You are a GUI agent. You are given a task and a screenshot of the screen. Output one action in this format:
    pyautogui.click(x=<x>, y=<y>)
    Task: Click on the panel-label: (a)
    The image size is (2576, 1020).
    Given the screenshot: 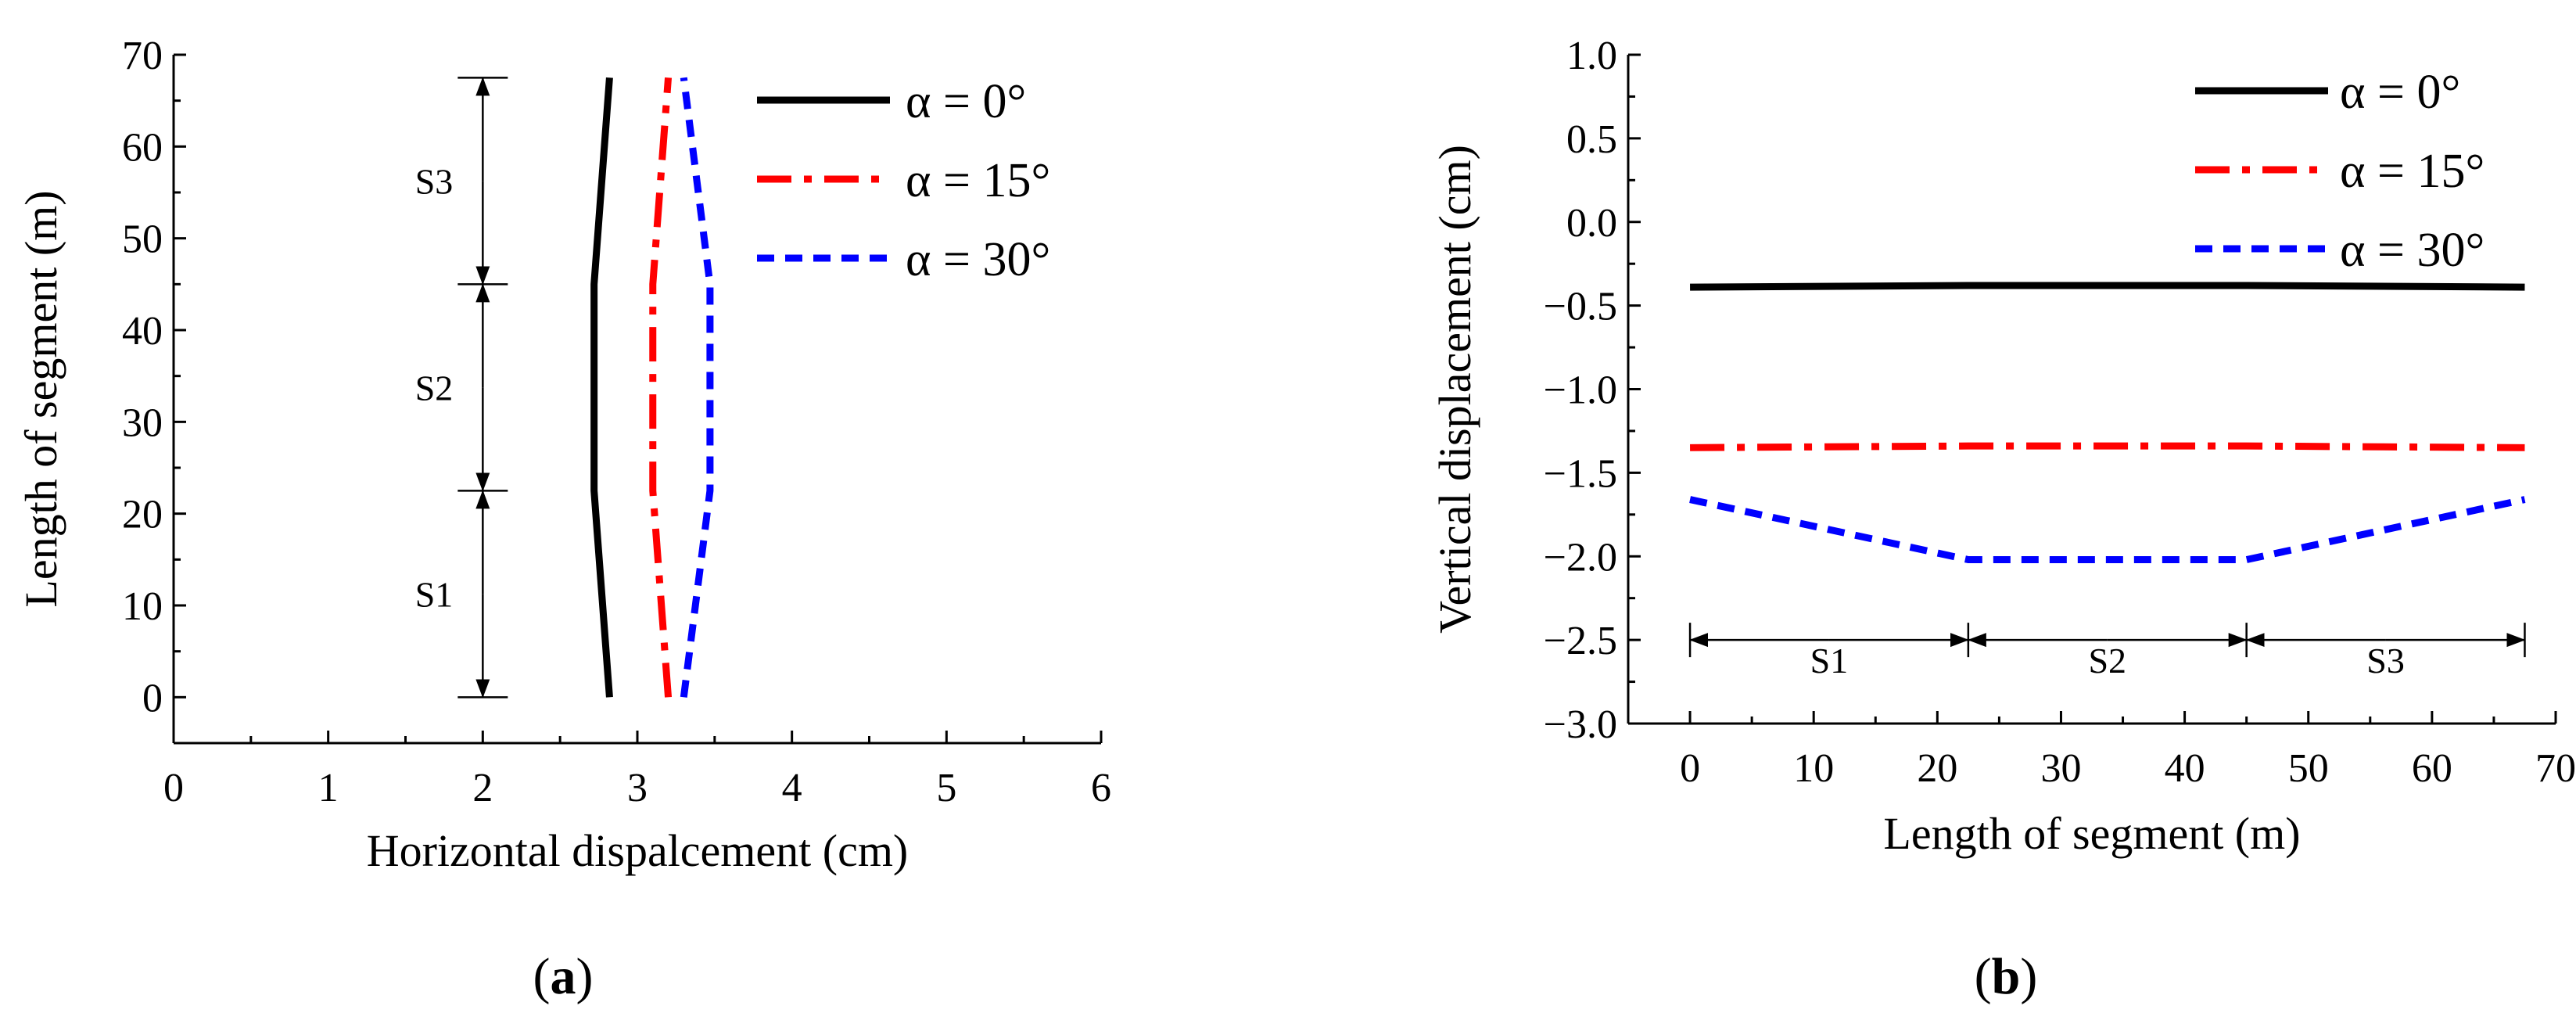 What is the action you would take?
    pyautogui.click(x=563, y=976)
    